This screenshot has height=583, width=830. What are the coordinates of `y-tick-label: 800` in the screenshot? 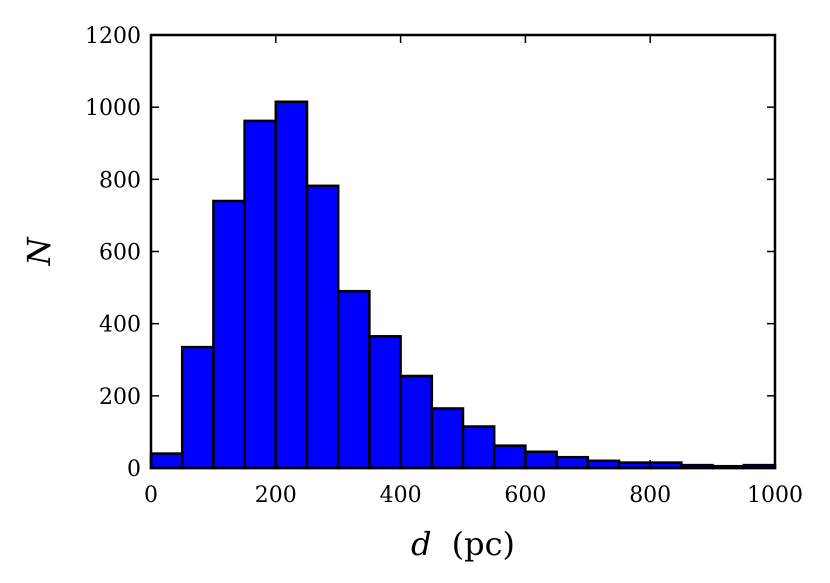 It's located at (120, 180).